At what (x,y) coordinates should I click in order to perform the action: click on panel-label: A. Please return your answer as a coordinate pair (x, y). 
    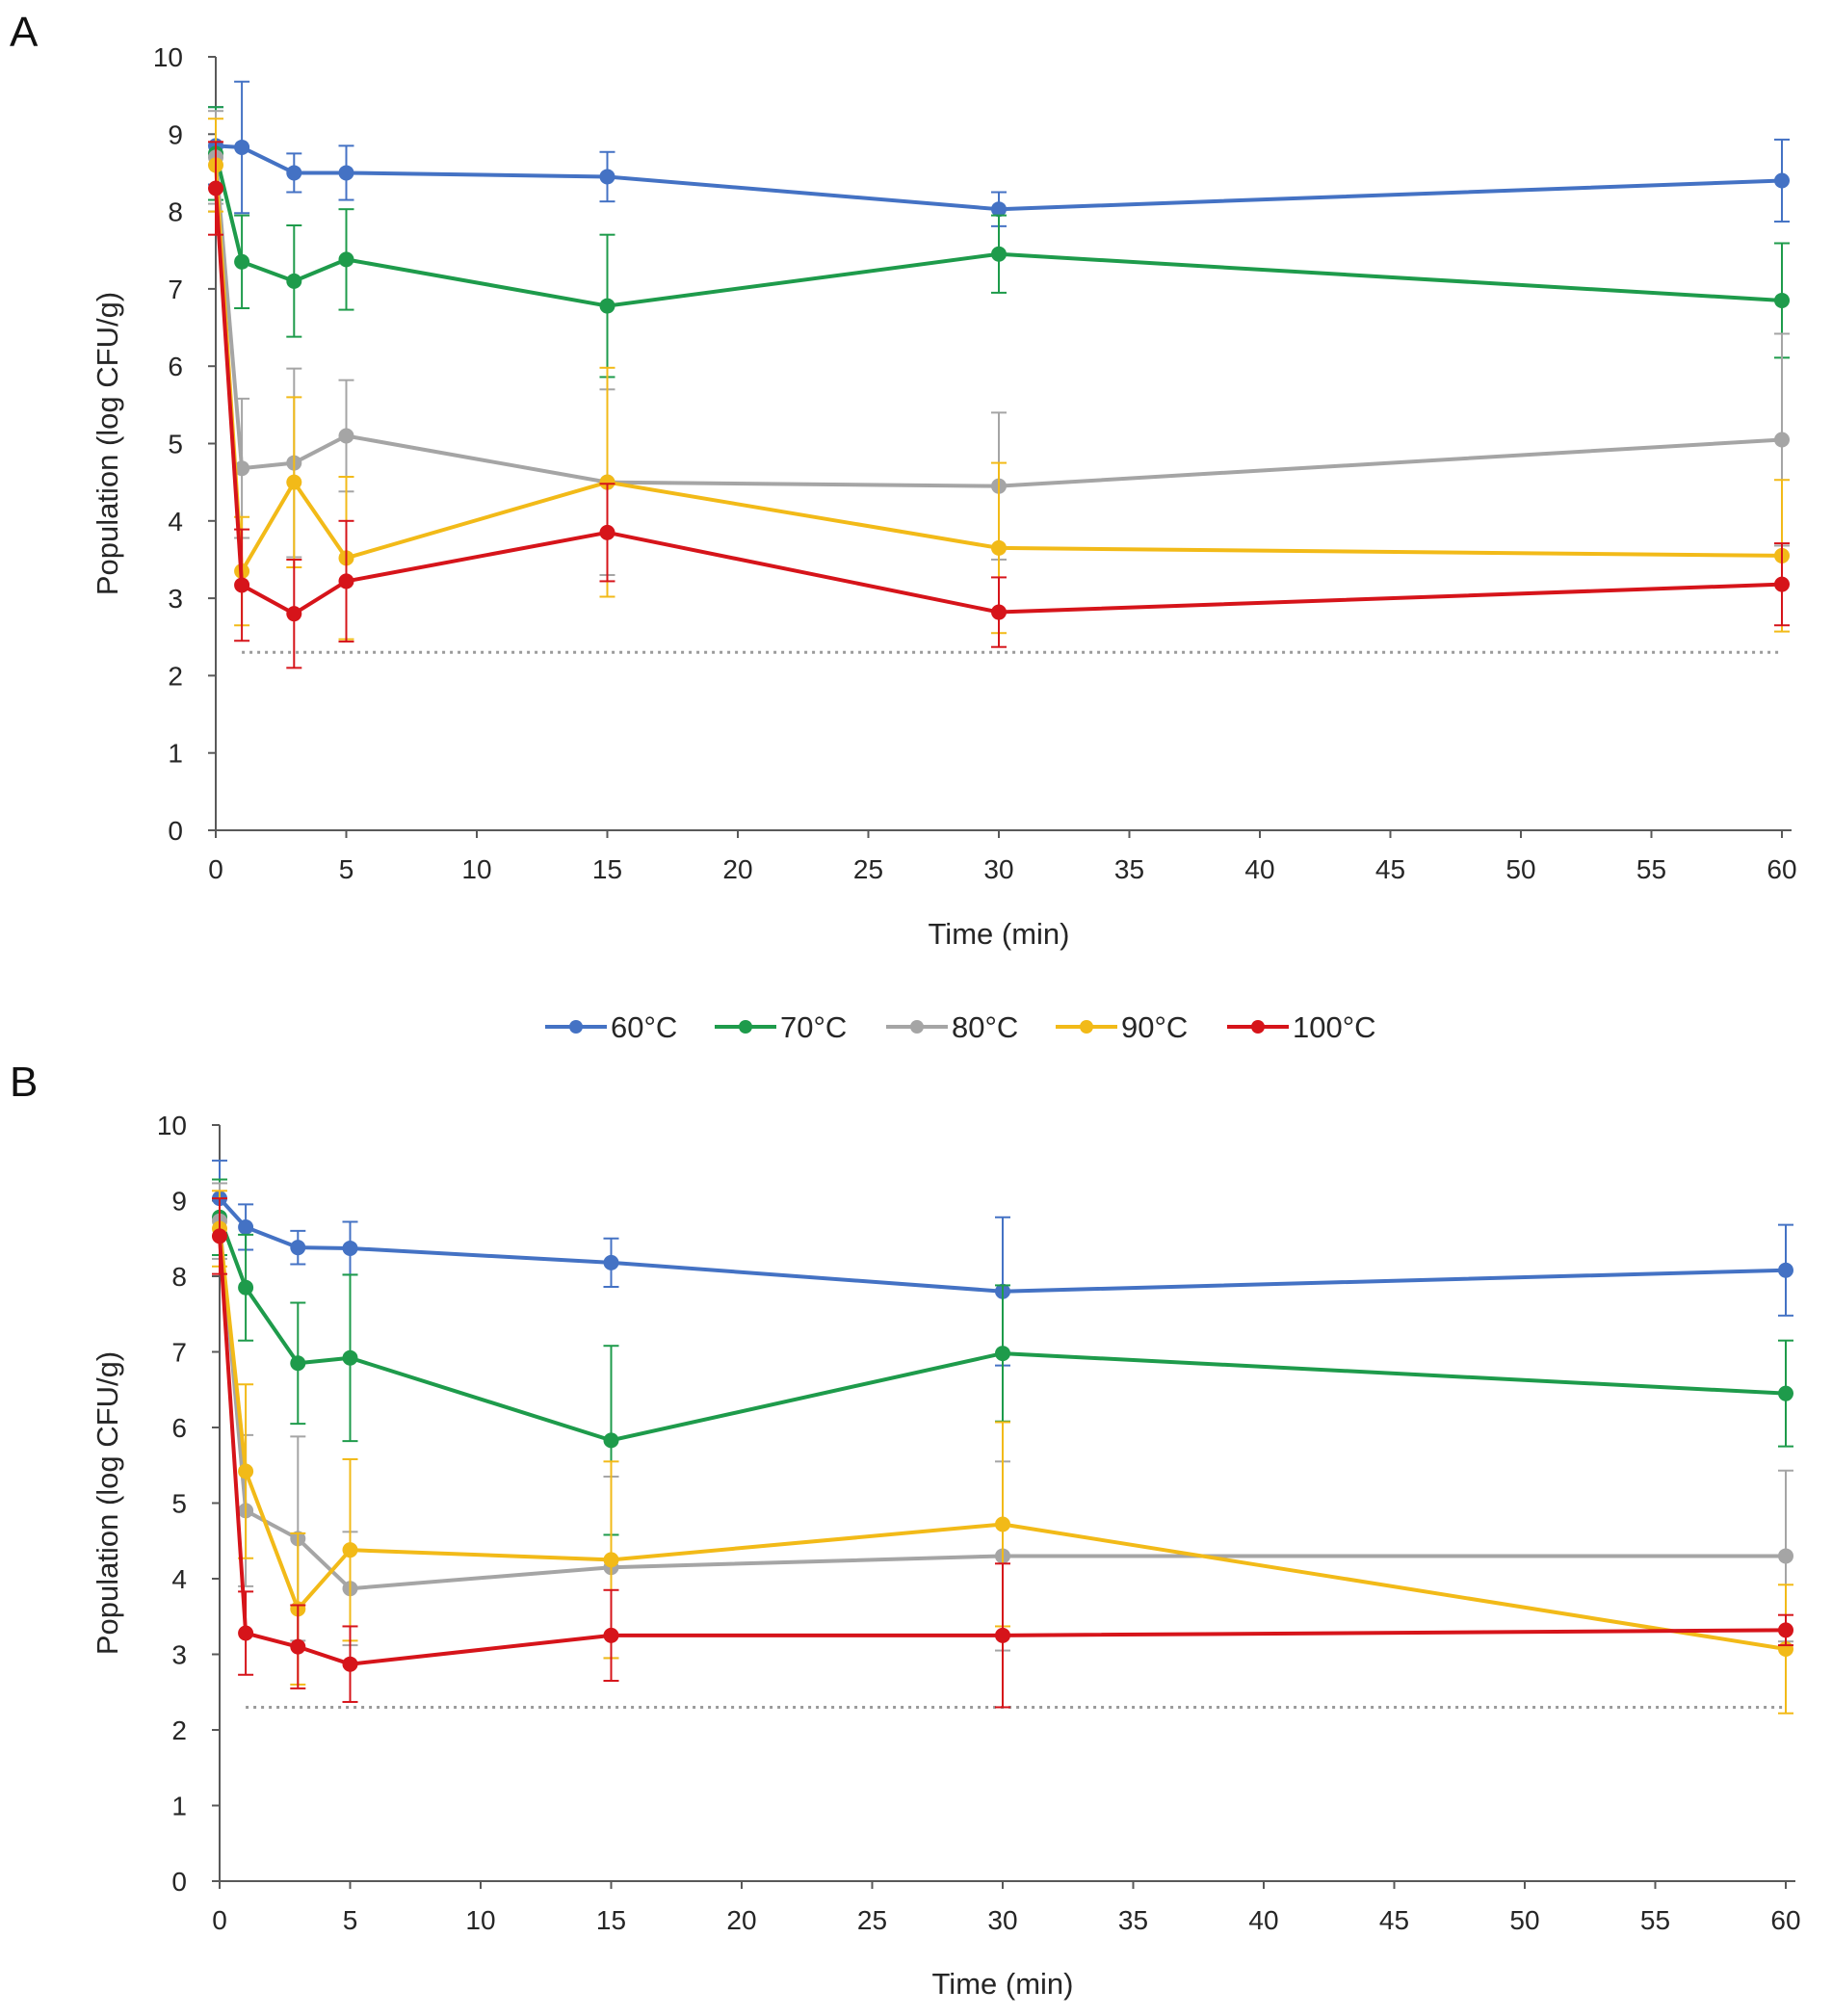
    Looking at the image, I should click on (24, 32).